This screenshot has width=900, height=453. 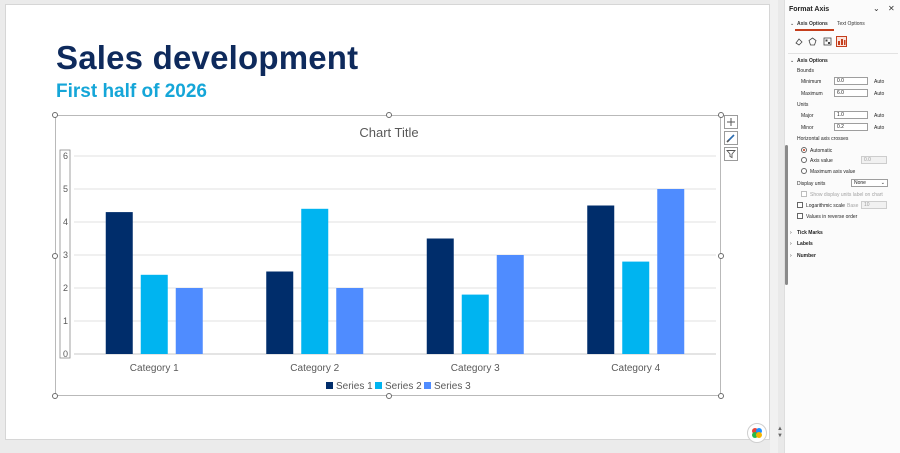 What do you see at coordinates (805, 244) in the screenshot?
I see `section-labels: Labels` at bounding box center [805, 244].